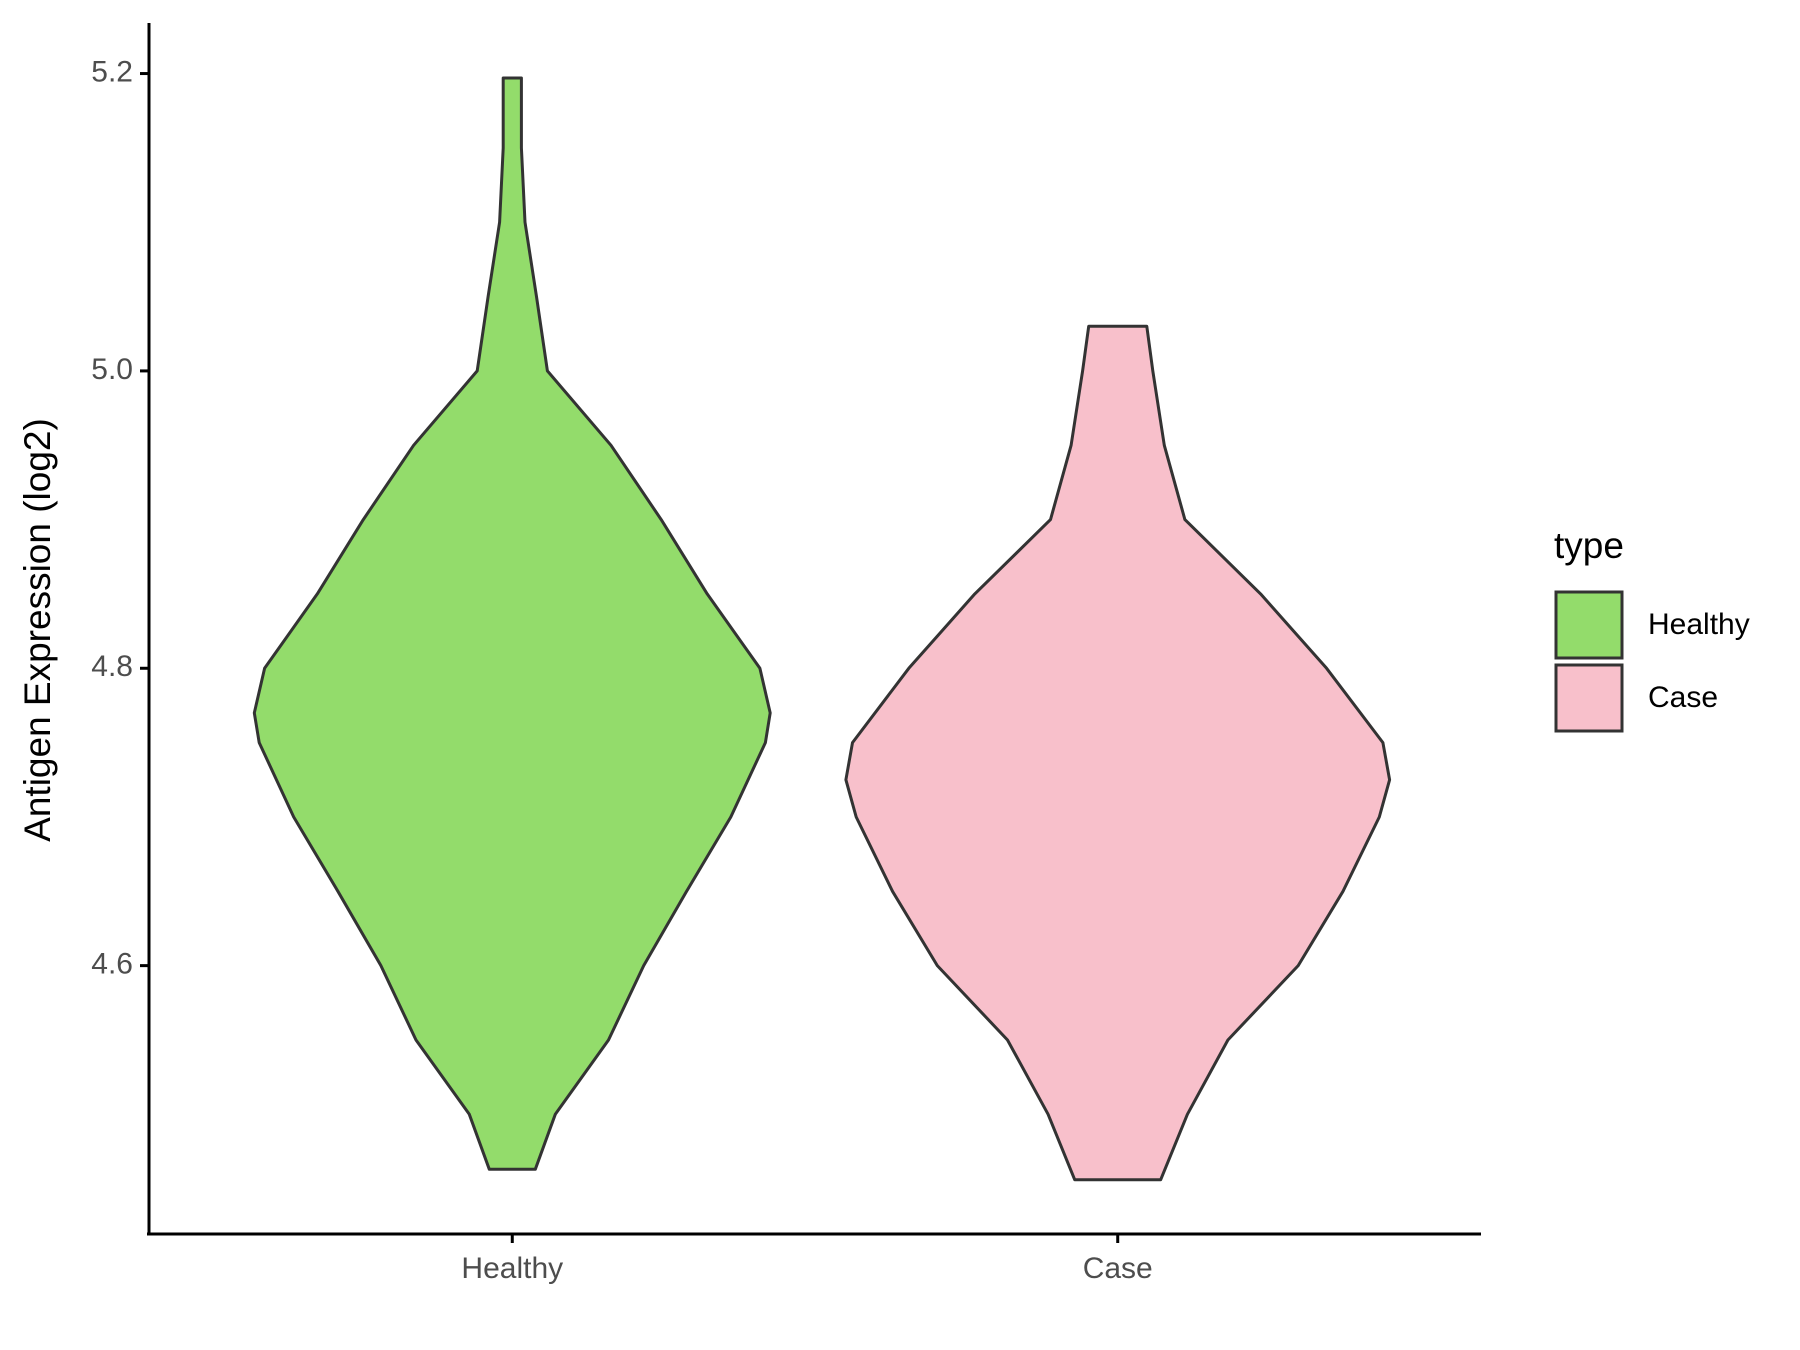 This screenshot has width=1800, height=1350. I want to click on y-tick-label: 5.0, so click(112, 369).